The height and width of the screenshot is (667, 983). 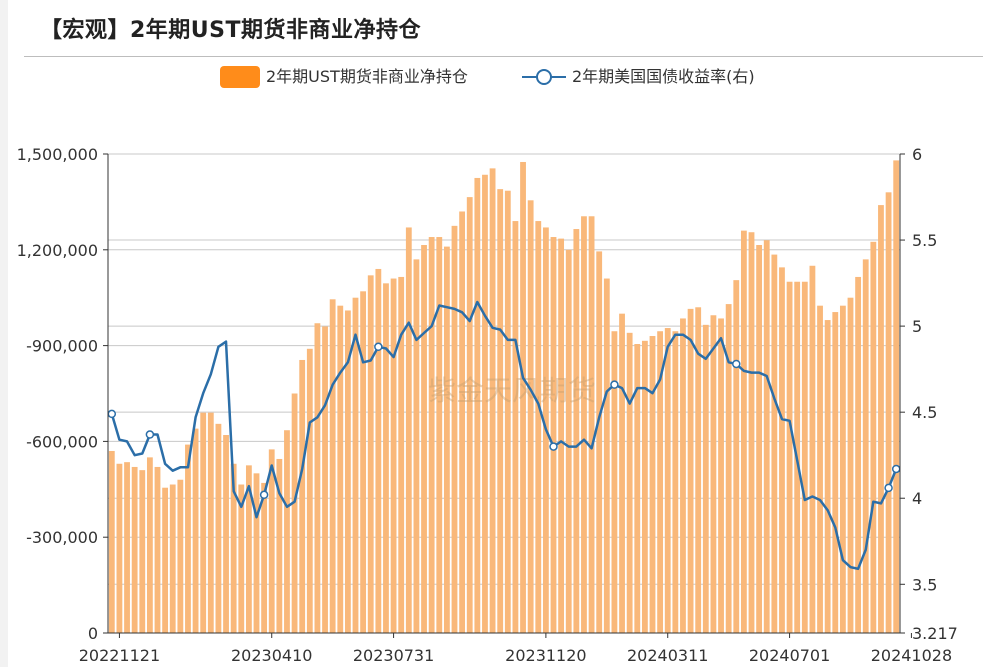 I want to click on legend-bar-label: 2年期UST期货非商业净持仓, so click(x=367, y=76).